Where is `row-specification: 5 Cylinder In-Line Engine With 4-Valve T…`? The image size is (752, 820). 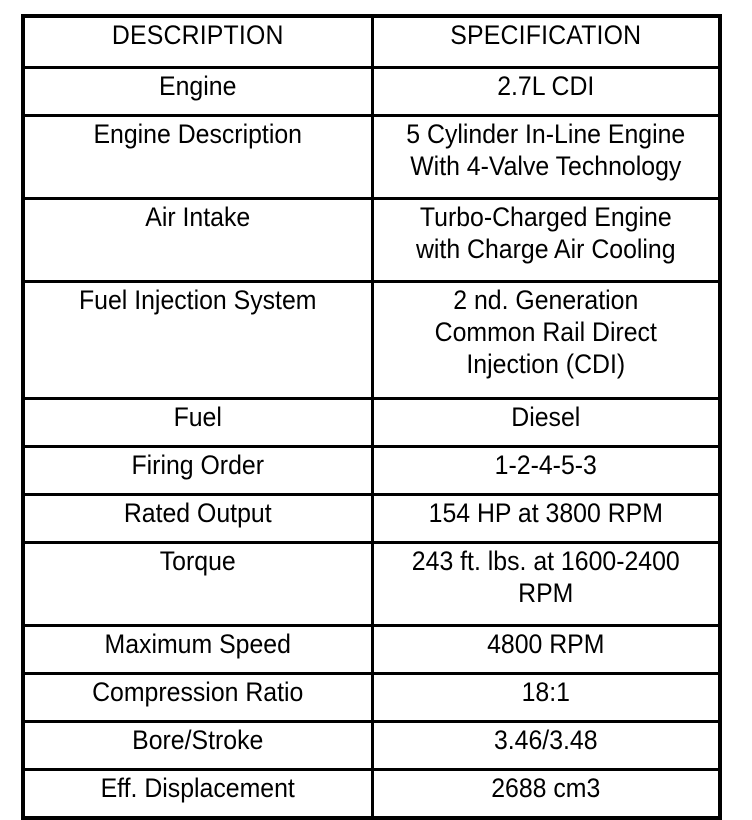
row-specification: 5 Cylinder In-Line Engine With 4-Valve T… is located at coordinates (546, 157).